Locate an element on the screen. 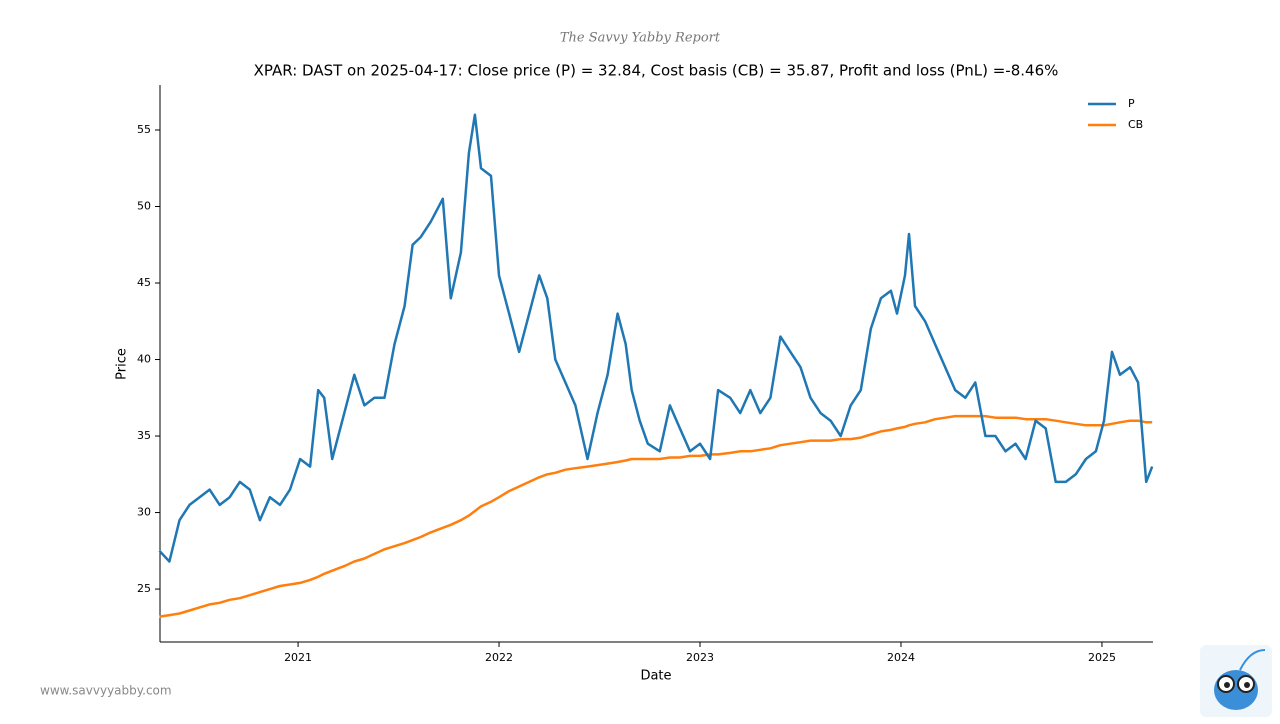 The width and height of the screenshot is (1280, 724). logo is located at coordinates (1236, 681).